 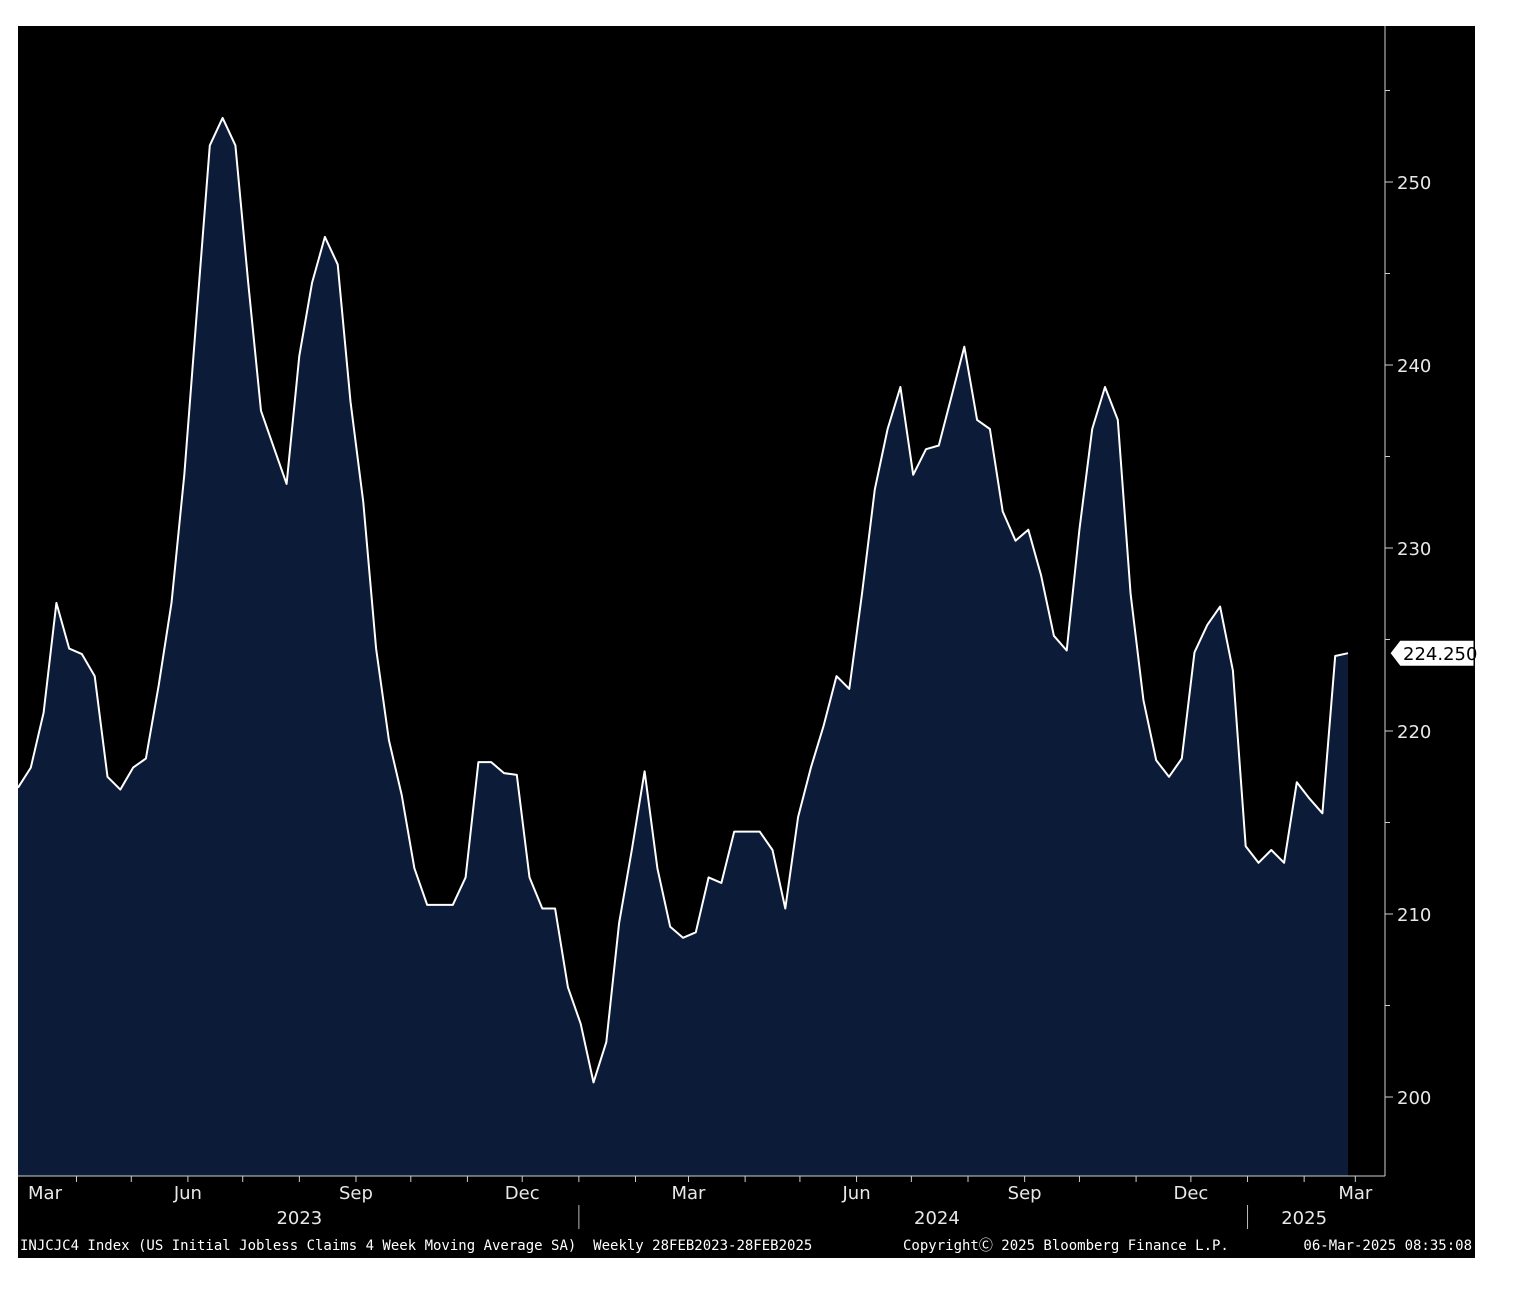 What do you see at coordinates (1440, 654) in the screenshot?
I see `last-value-label: 224.250` at bounding box center [1440, 654].